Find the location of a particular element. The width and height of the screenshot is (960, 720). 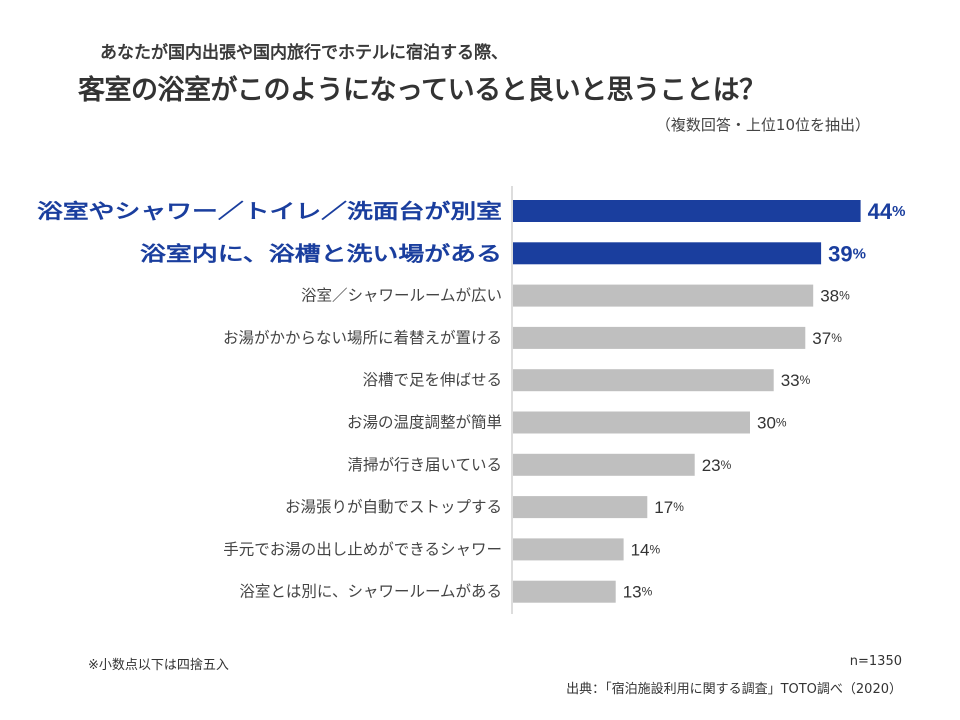

bar-row: お湯がかからない場所に着替えが置ける 37% is located at coordinates (532, 337).